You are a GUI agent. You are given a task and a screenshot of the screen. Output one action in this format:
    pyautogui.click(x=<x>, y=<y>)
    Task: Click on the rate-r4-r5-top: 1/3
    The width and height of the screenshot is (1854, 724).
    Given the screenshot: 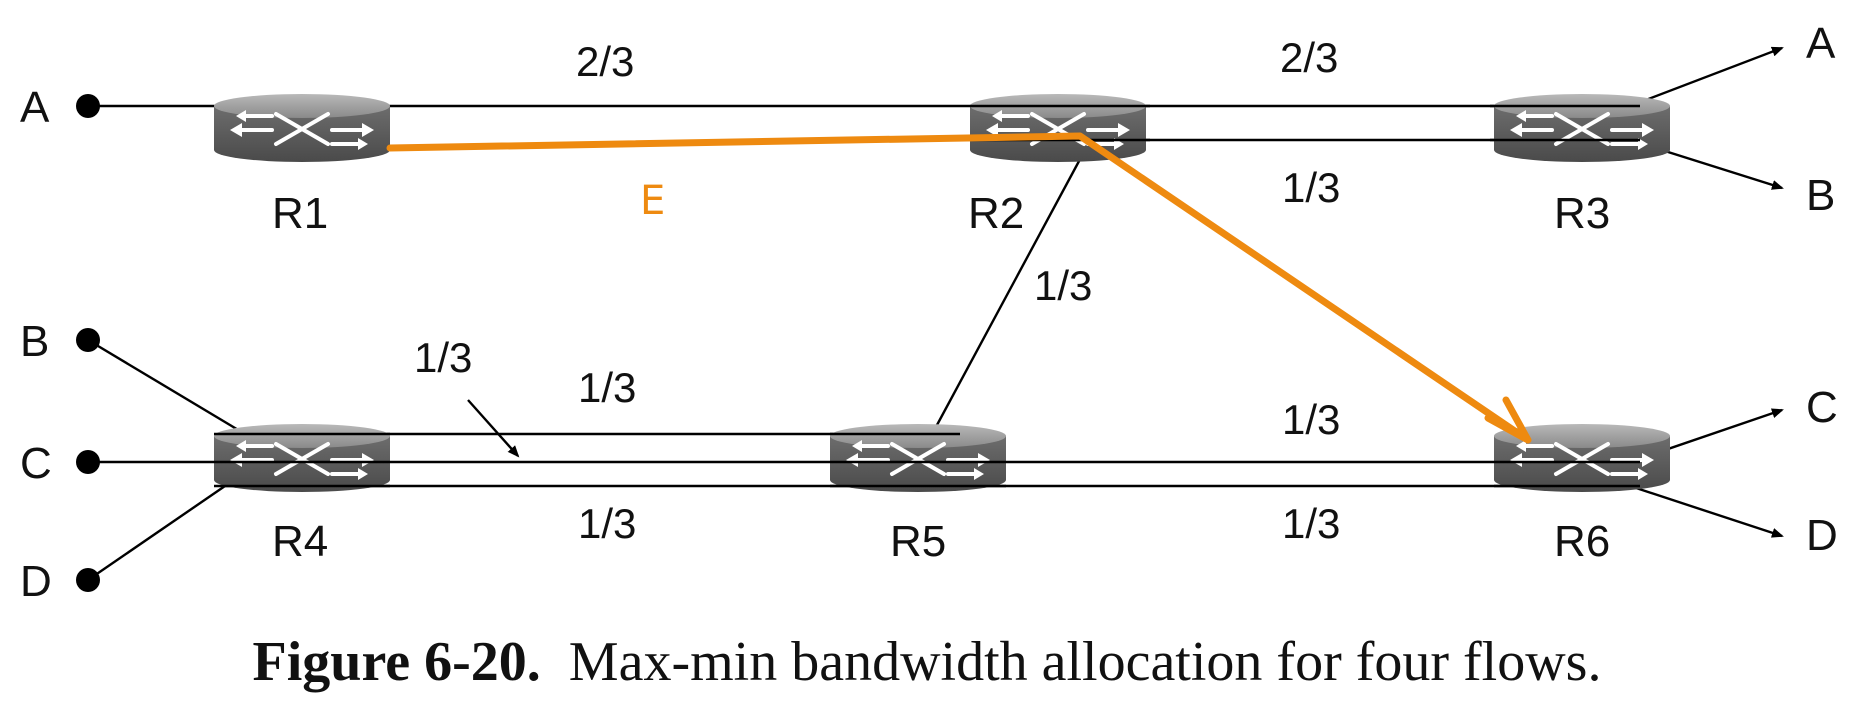 What is the action you would take?
    pyautogui.click(x=607, y=387)
    